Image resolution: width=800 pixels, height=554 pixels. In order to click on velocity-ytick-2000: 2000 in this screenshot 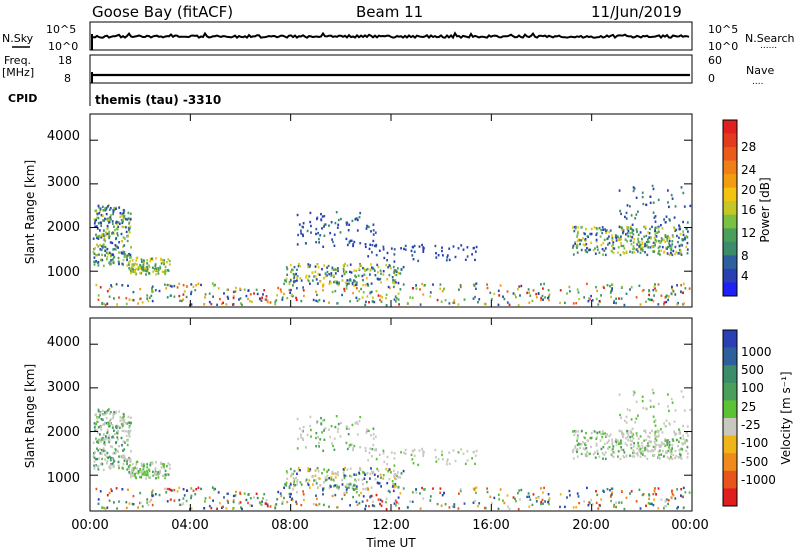, I will do `click(63, 432)`.